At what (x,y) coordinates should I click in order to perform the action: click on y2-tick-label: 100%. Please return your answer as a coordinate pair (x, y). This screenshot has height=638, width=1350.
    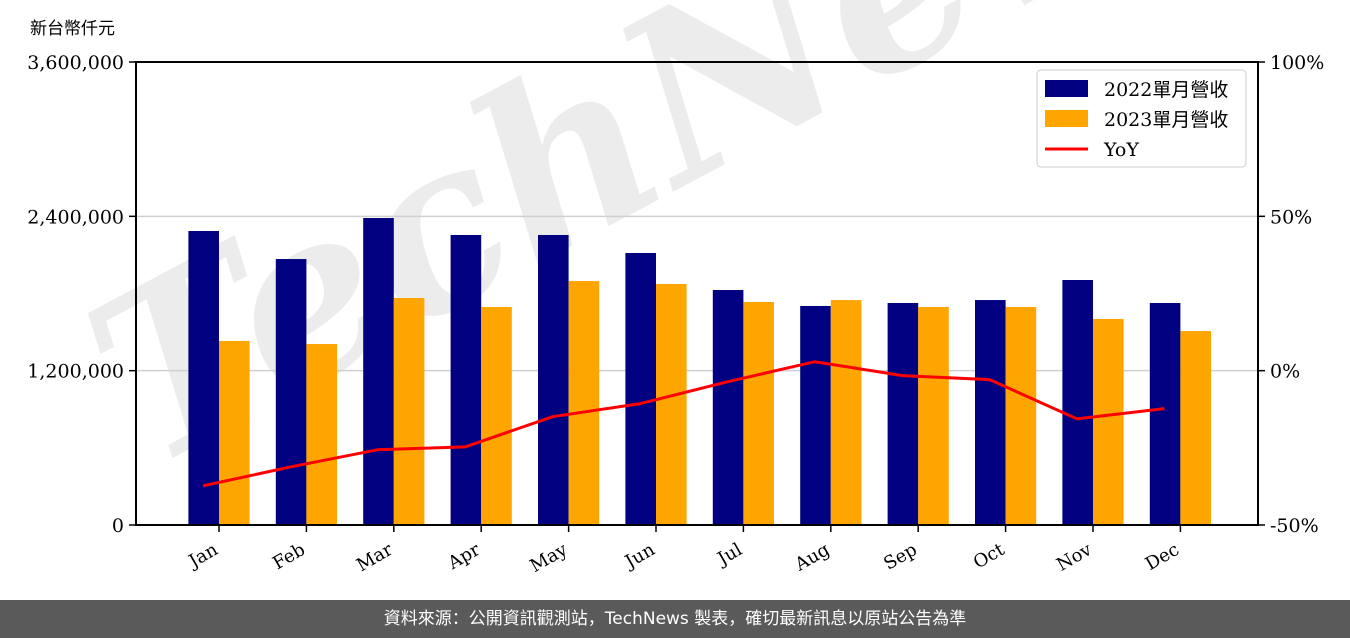
    Looking at the image, I should click on (1297, 63).